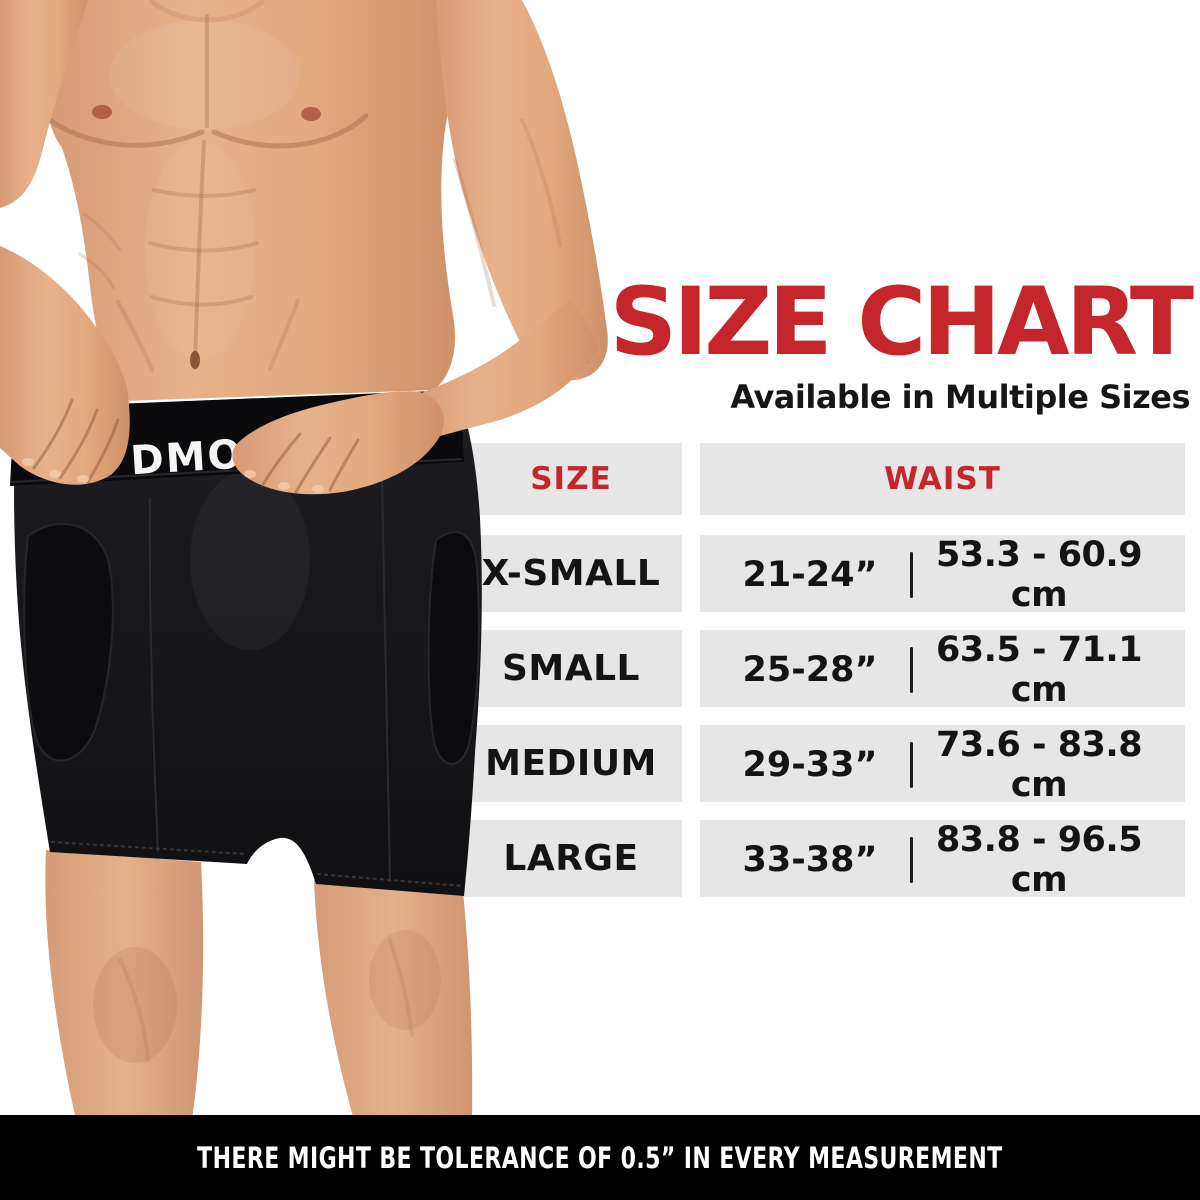 This screenshot has width=1200, height=1200. What do you see at coordinates (571, 763) in the screenshot?
I see `table-row-size-medium: MEDIUM` at bounding box center [571, 763].